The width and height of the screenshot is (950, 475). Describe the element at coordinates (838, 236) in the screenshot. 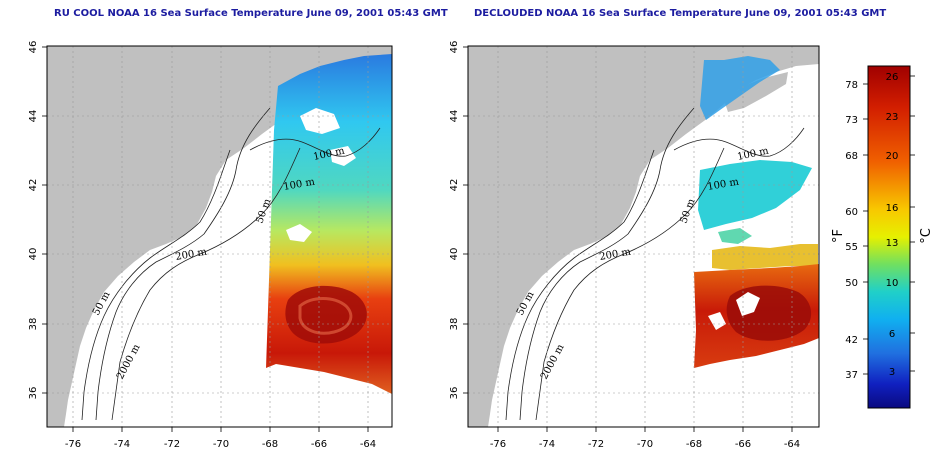

I see `fahrenheit-unit-label: °F` at that location.